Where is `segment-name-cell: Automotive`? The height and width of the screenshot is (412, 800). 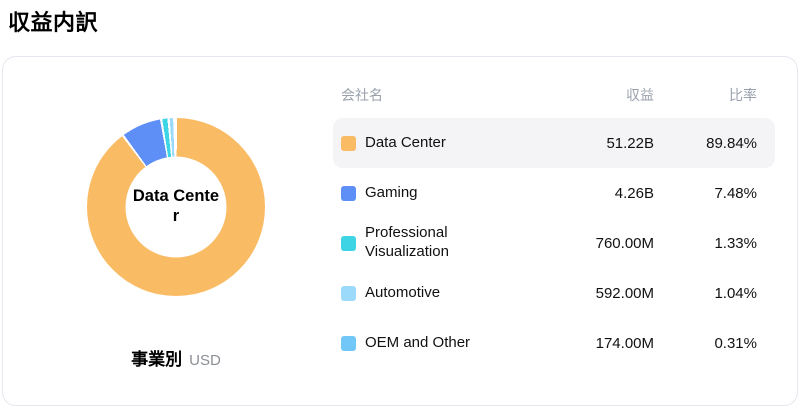
segment-name-cell: Automotive is located at coordinates (432, 293).